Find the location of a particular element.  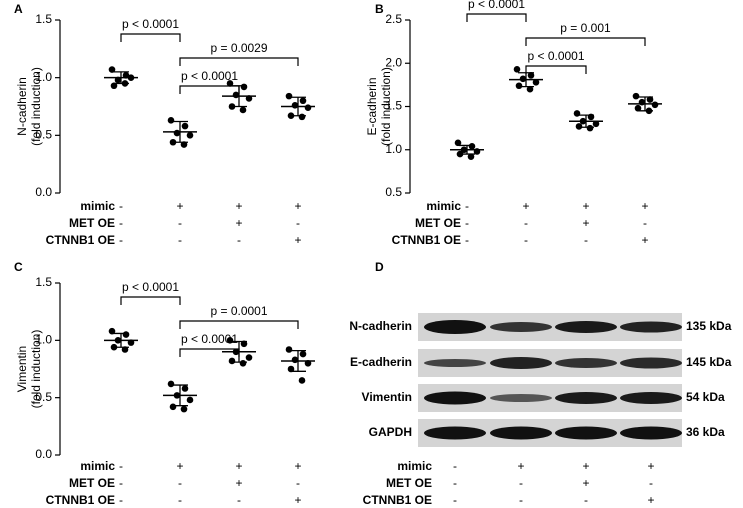

condition-label: MET OE is located at coordinates (92, 223).